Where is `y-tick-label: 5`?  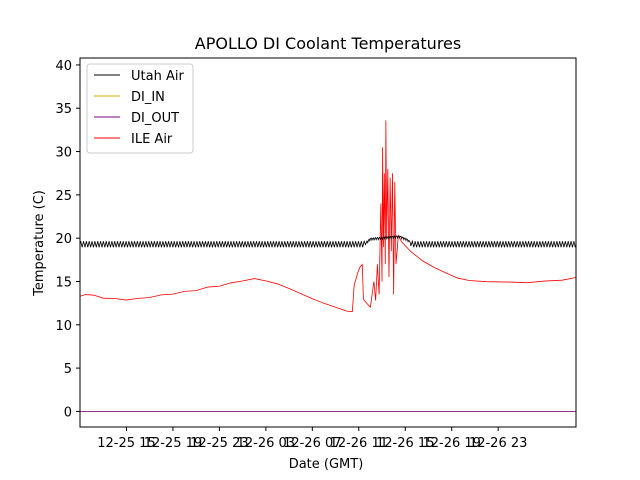 y-tick-label: 5 is located at coordinates (68, 369).